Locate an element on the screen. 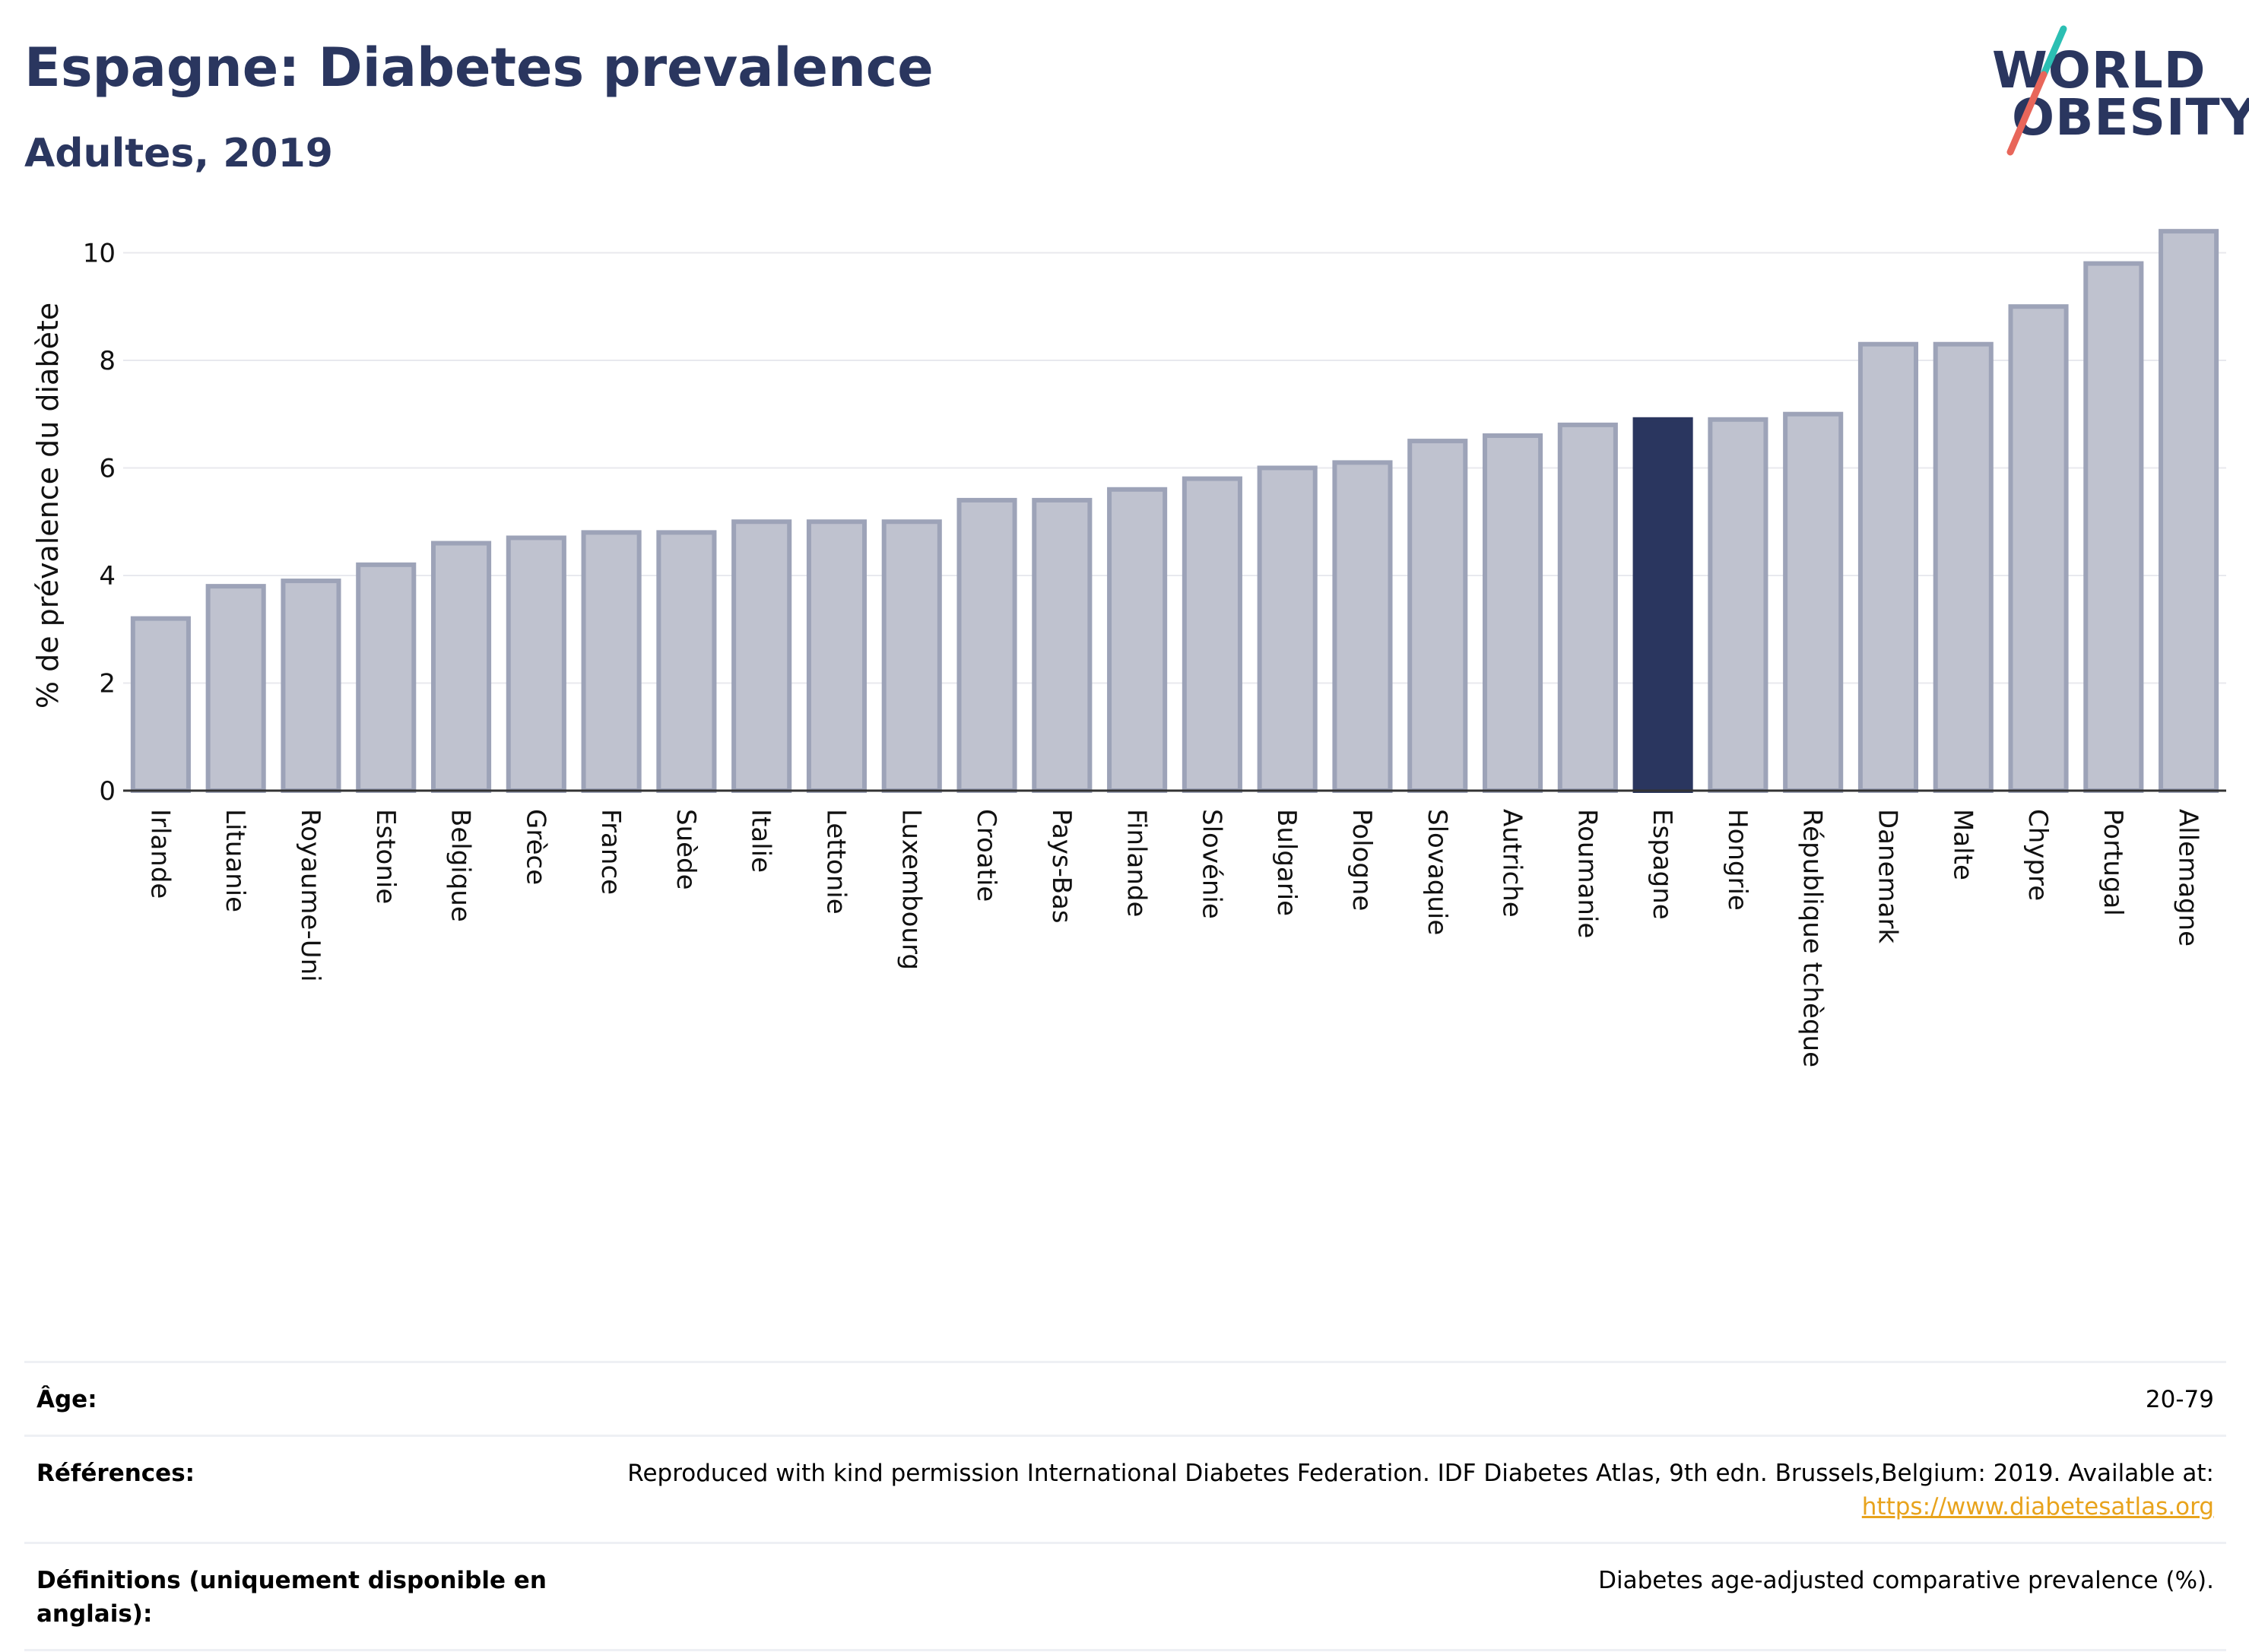  y-tick-label: 8 is located at coordinates (107, 361).